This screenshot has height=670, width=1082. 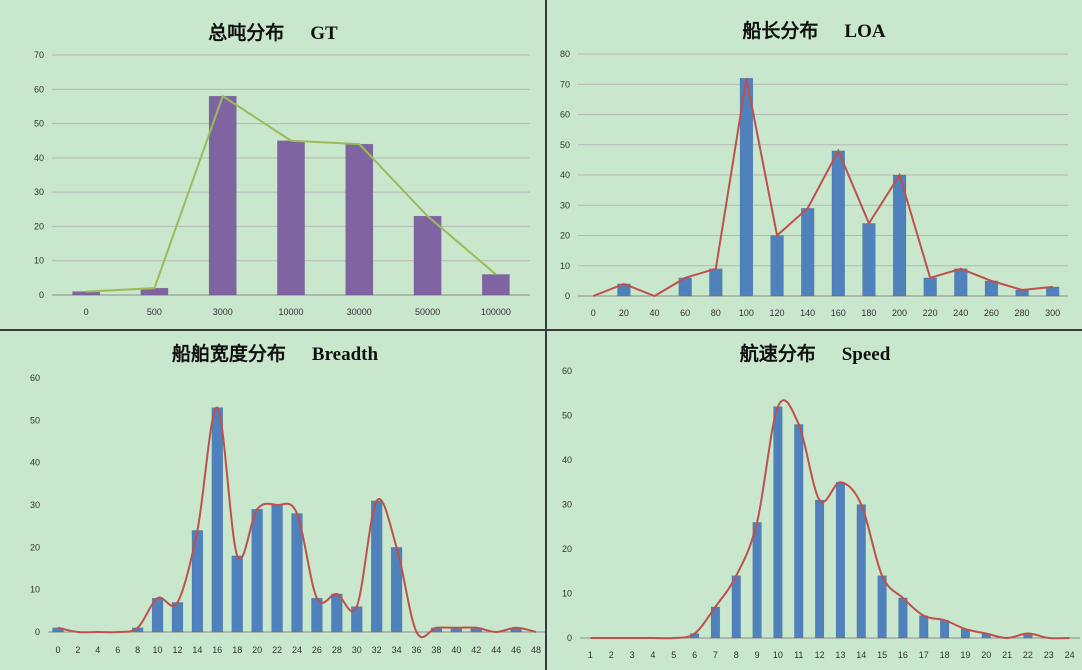 I want to click on breadth-x-tick-label: 30, so click(x=357, y=650).